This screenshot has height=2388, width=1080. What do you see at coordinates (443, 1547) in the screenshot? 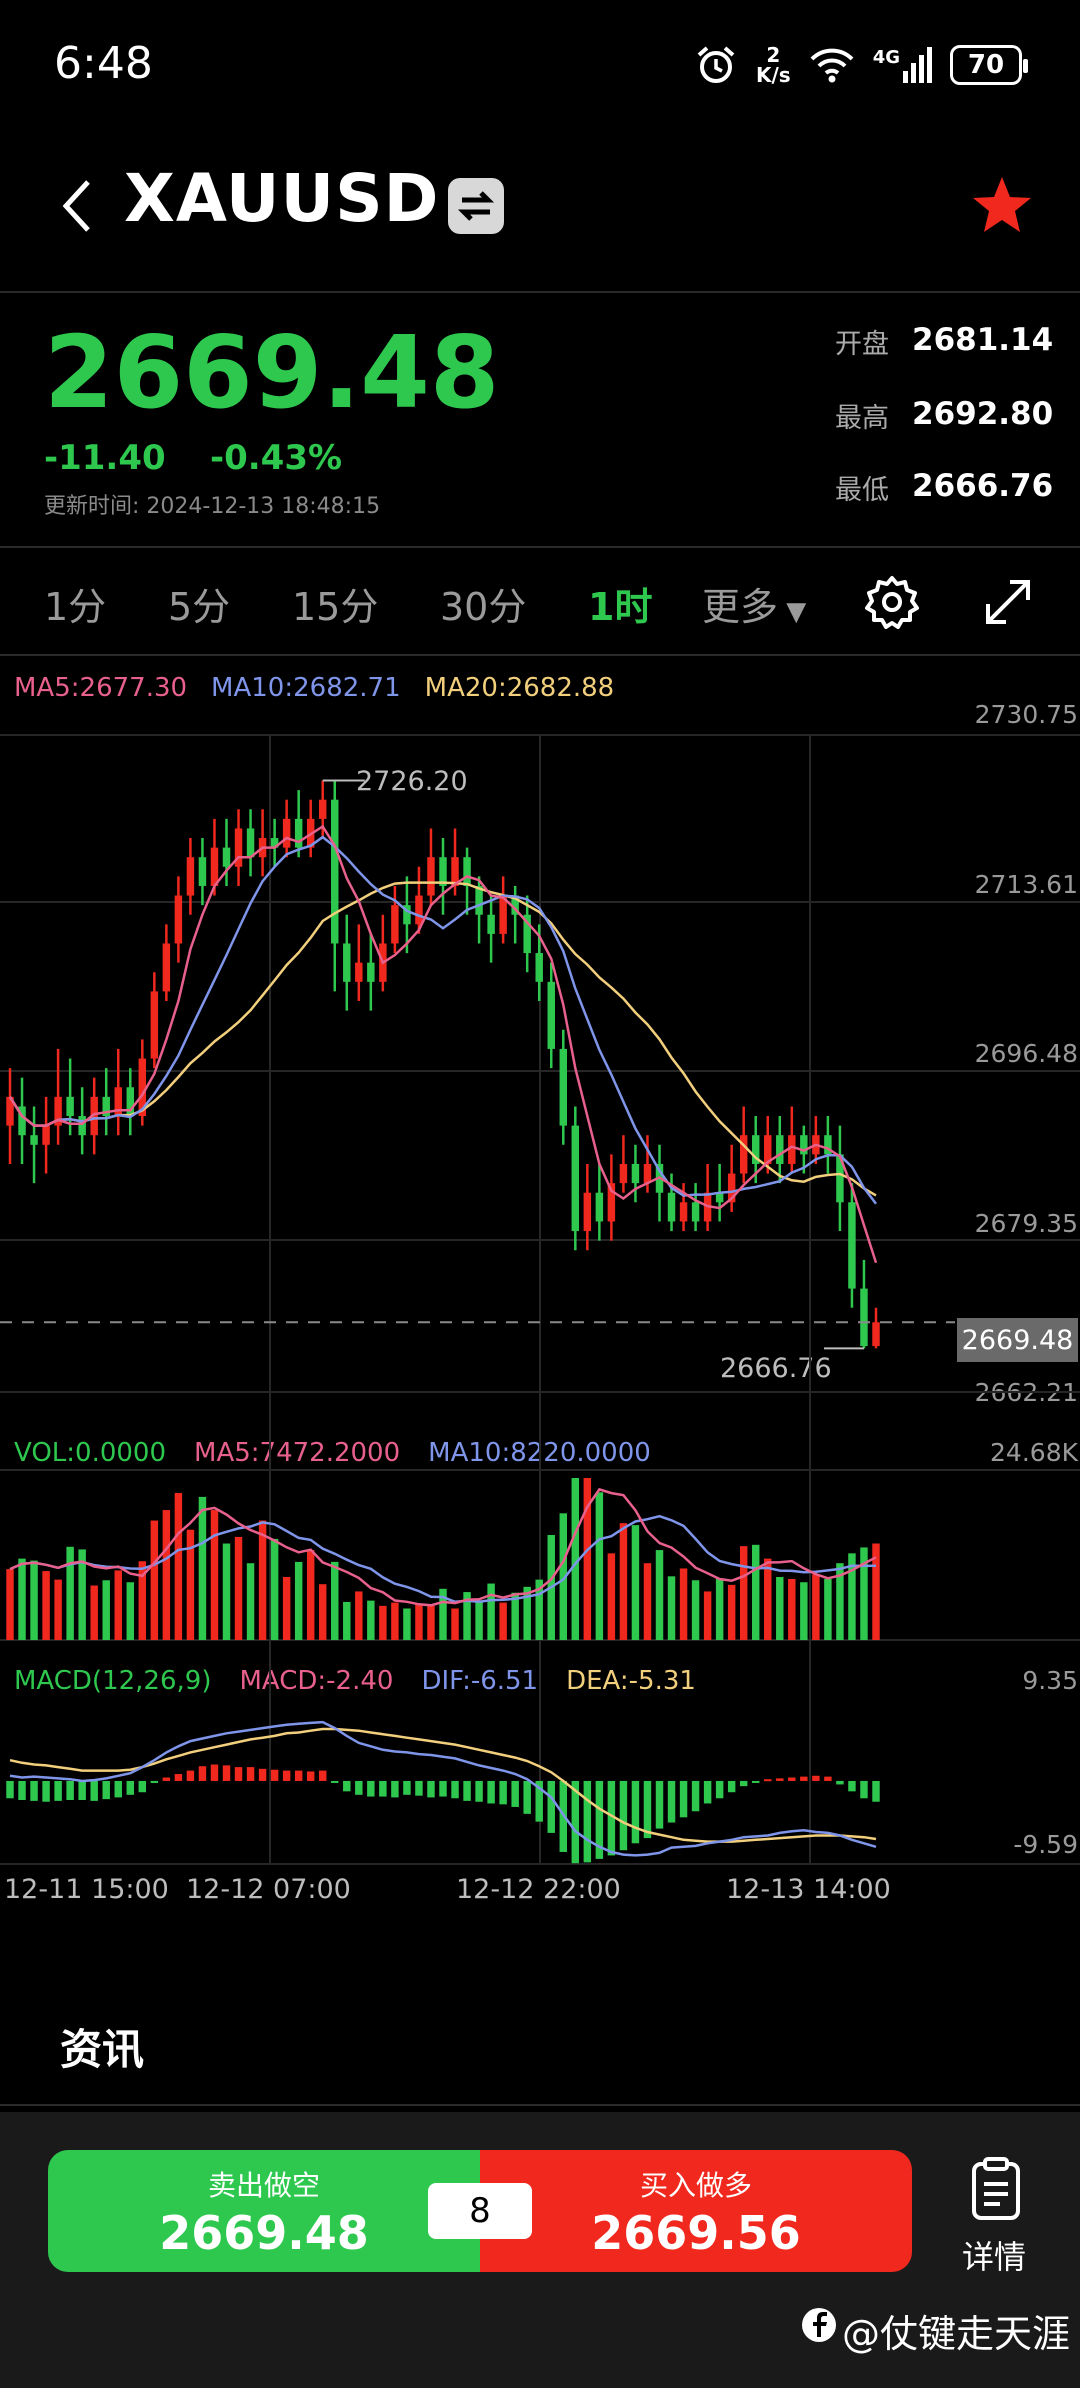
I see `volume-ma5-line` at bounding box center [443, 1547].